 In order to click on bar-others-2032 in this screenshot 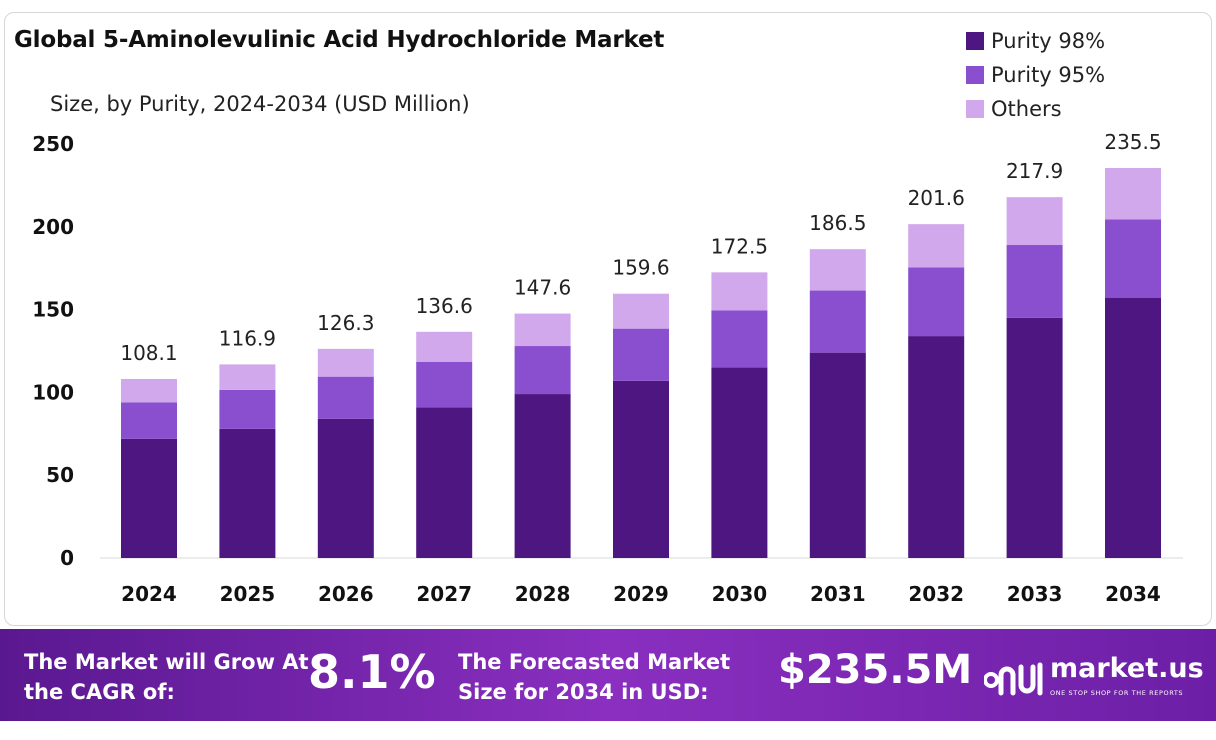, I will do `click(936, 246)`.